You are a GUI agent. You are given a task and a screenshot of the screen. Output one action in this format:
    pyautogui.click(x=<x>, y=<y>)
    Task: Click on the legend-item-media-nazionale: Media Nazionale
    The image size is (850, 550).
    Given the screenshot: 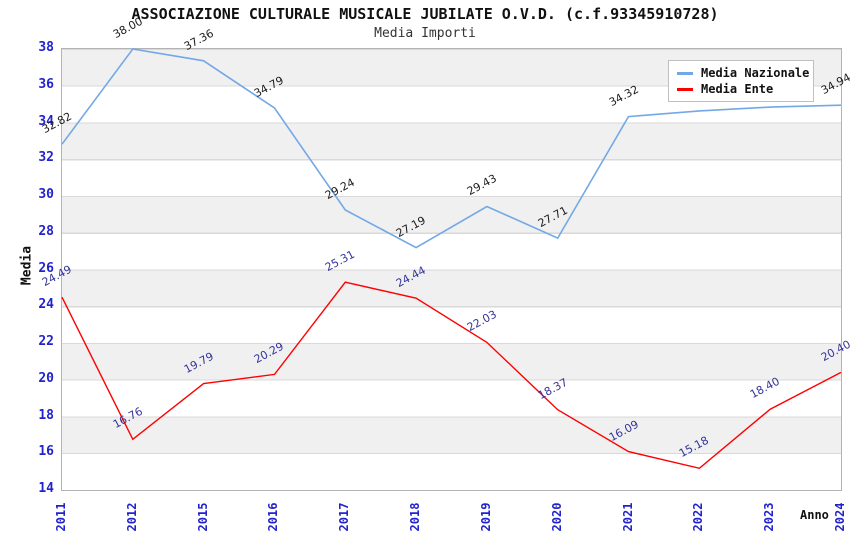 What is the action you would take?
    pyautogui.click(x=743, y=73)
    